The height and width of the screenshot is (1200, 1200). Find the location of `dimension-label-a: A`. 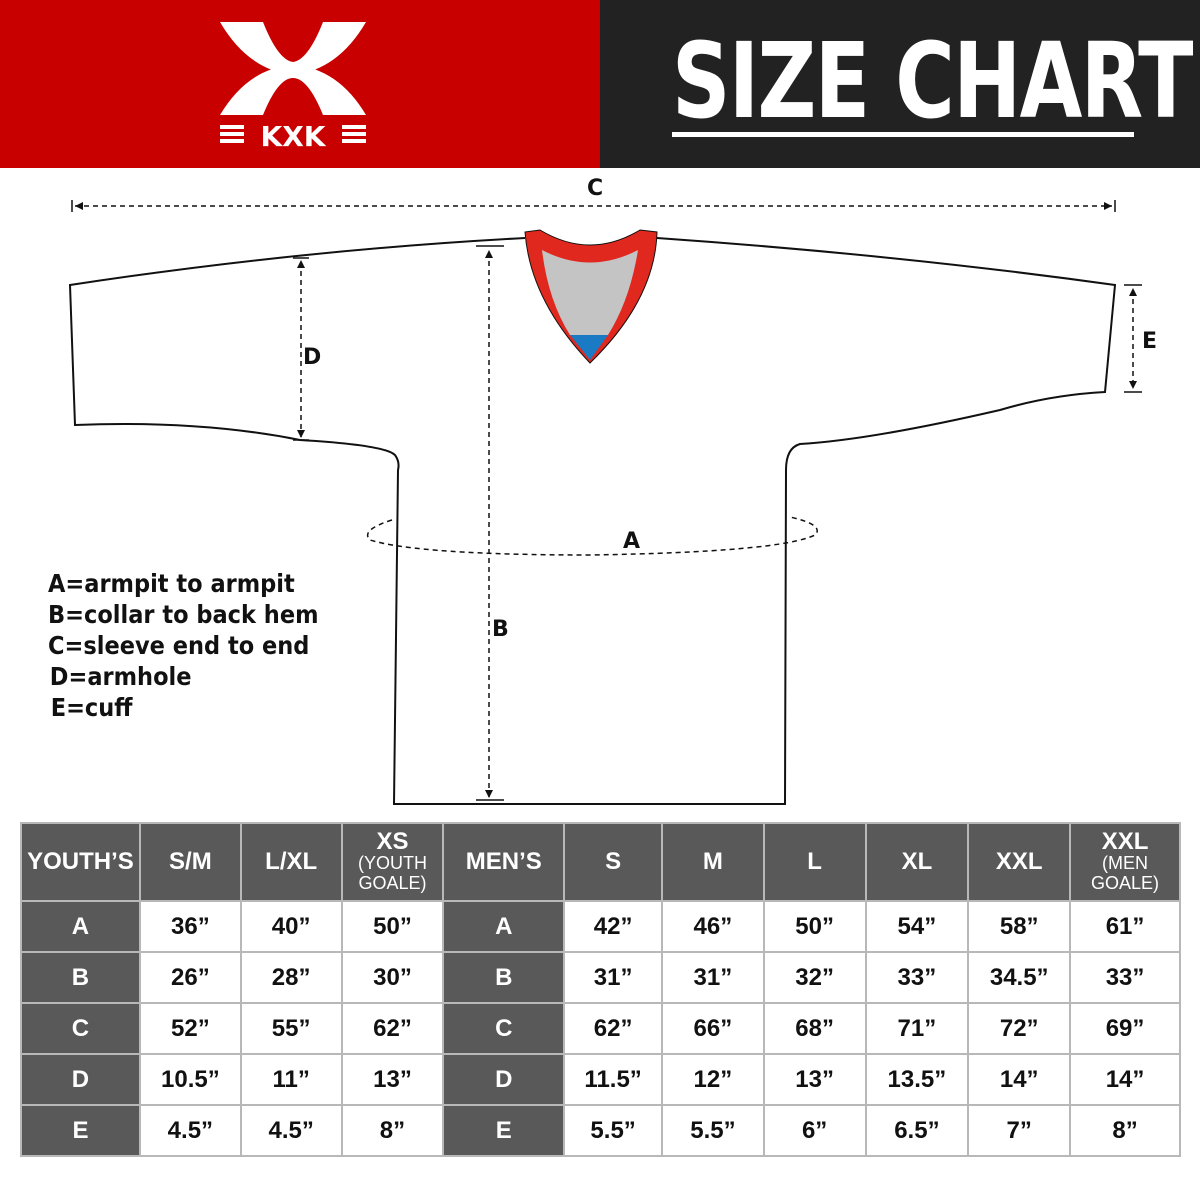

dimension-label-a: A is located at coordinates (632, 541).